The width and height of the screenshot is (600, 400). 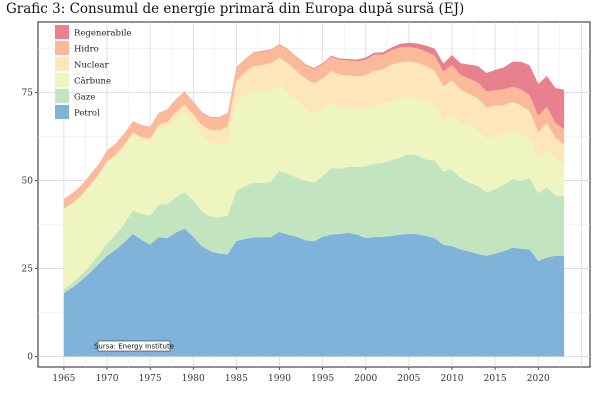 I want to click on y-tick-label: 50, so click(x=28, y=181).